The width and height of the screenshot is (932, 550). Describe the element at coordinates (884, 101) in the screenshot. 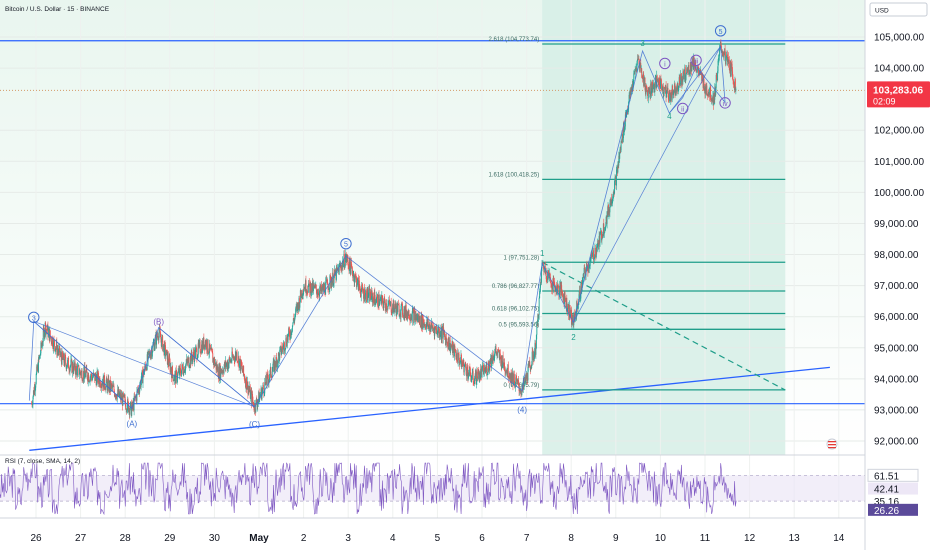

I see `last-price-countdown: 02:09` at that location.